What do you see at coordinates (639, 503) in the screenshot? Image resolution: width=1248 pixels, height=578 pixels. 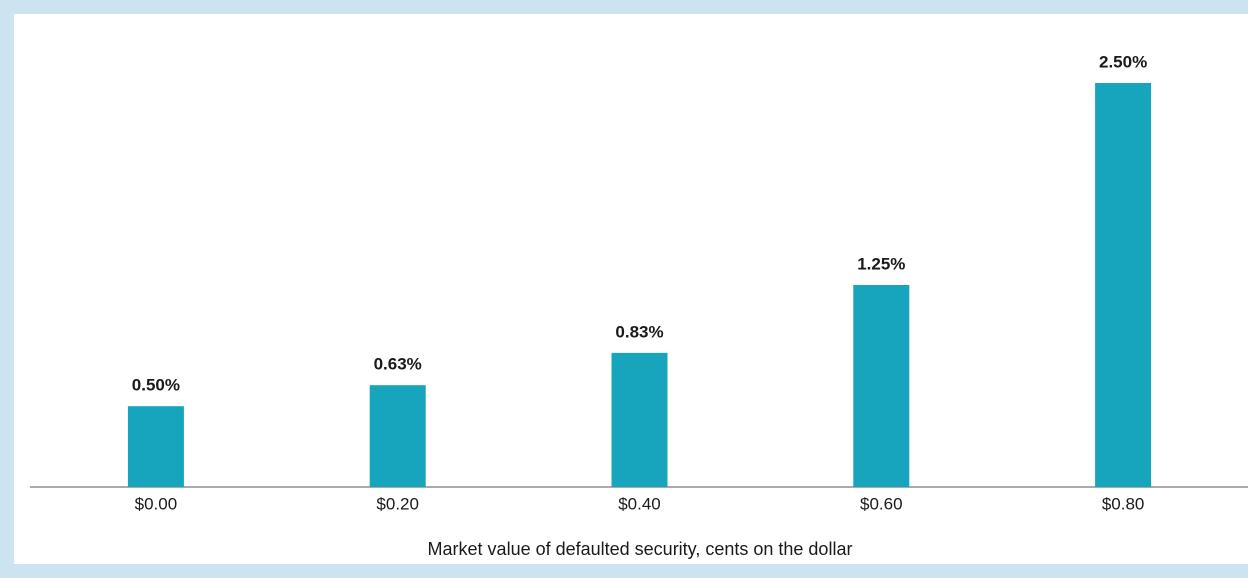 I see `x-tick-label: $0.40` at bounding box center [639, 503].